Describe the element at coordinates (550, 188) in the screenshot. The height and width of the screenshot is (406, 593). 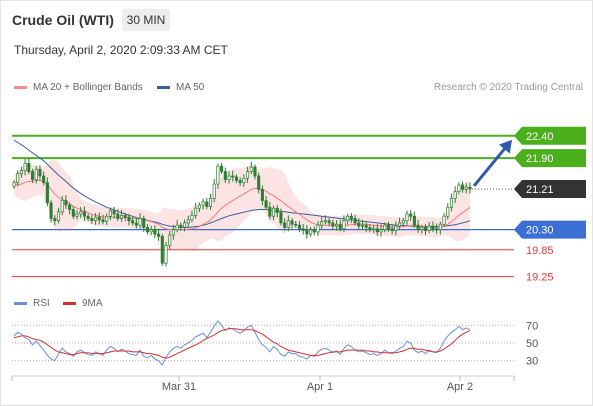
I see `last-price-tag` at that location.